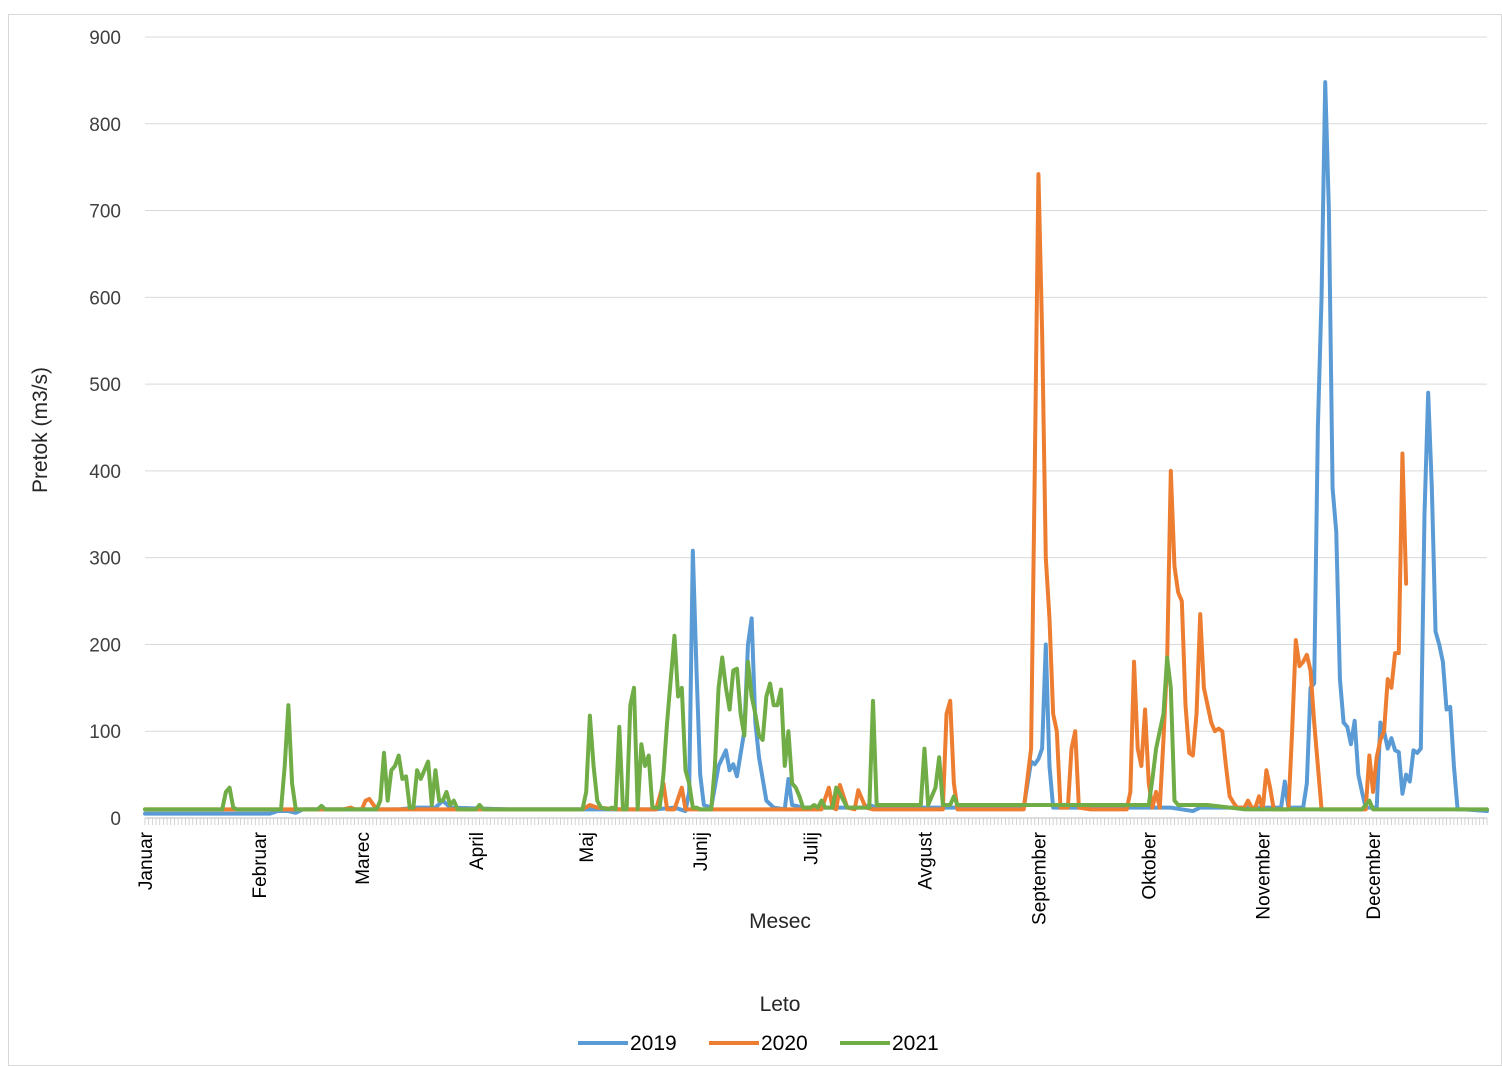  Describe the element at coordinates (105, 472) in the screenshot. I see `y-tick-label: 400` at that location.